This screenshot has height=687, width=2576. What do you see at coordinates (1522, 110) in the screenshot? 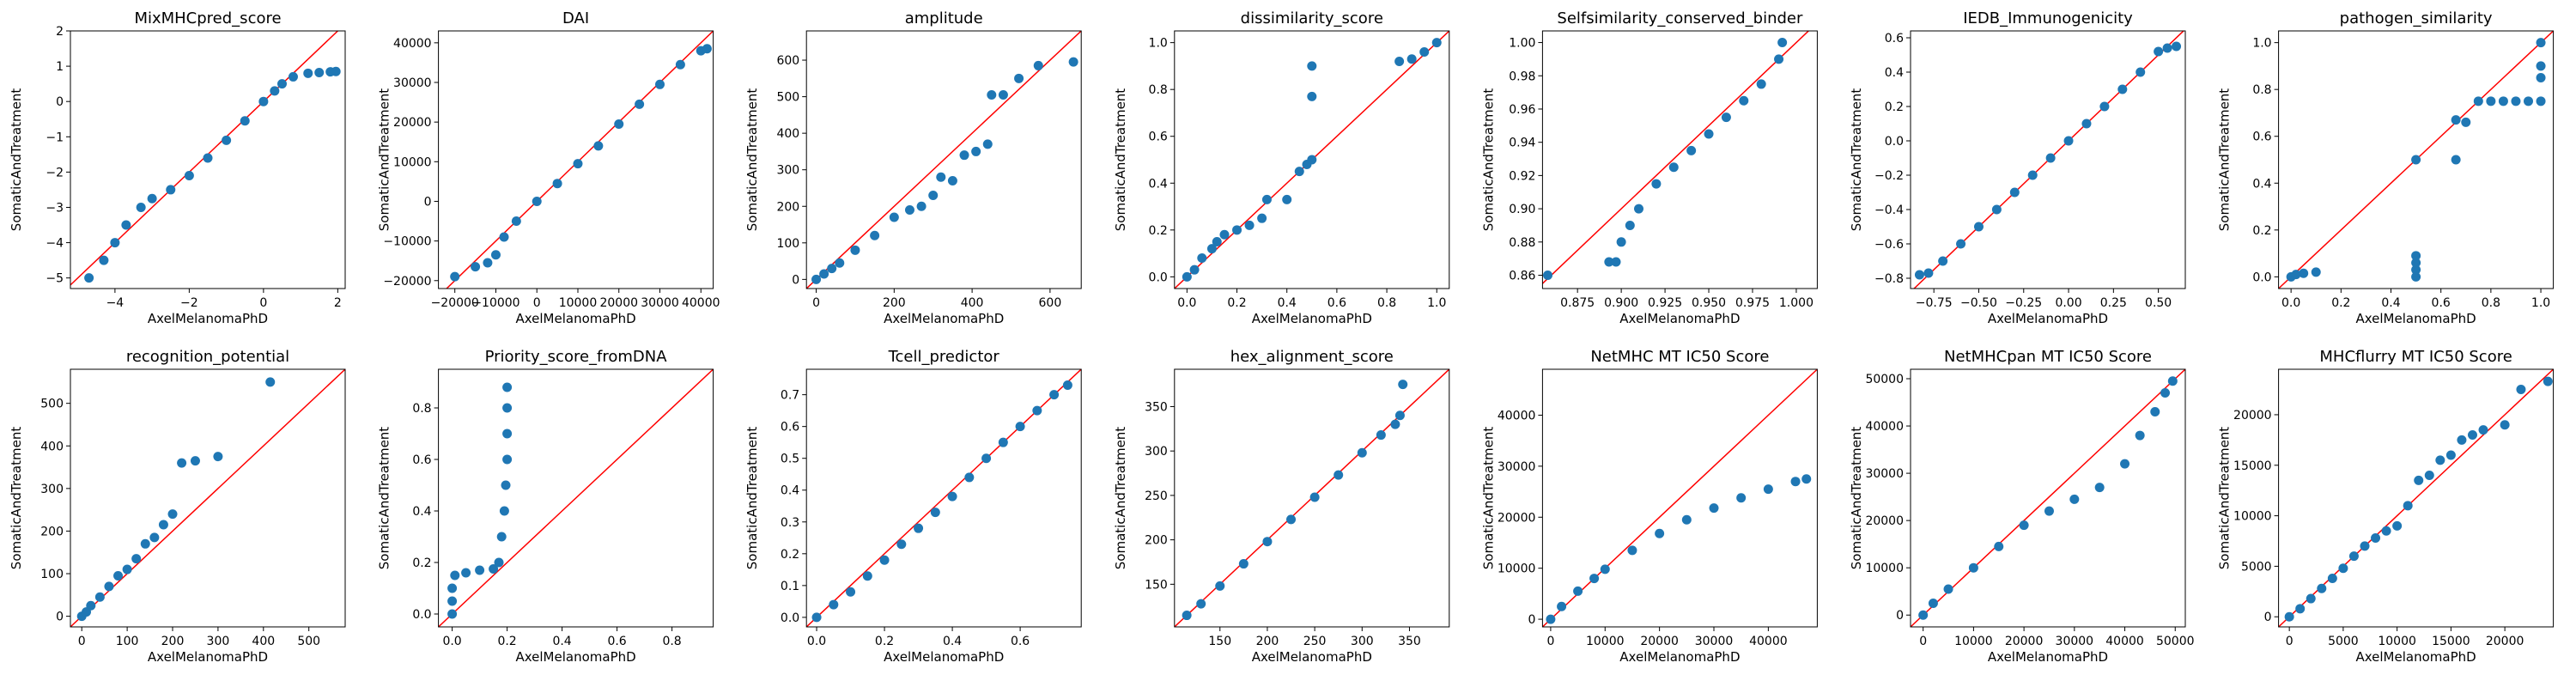
I see `y-tick-label: 0.96` at bounding box center [1522, 110].